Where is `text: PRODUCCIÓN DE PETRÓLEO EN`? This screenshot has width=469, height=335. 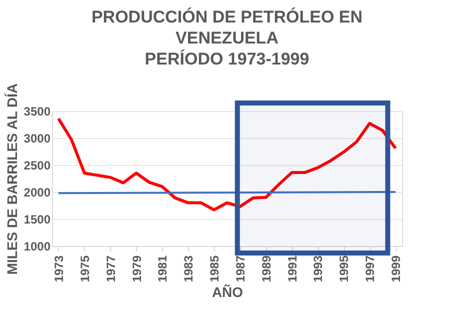
text: PRODUCCIÓN DE PETRÓLEO EN is located at coordinates (227, 16).